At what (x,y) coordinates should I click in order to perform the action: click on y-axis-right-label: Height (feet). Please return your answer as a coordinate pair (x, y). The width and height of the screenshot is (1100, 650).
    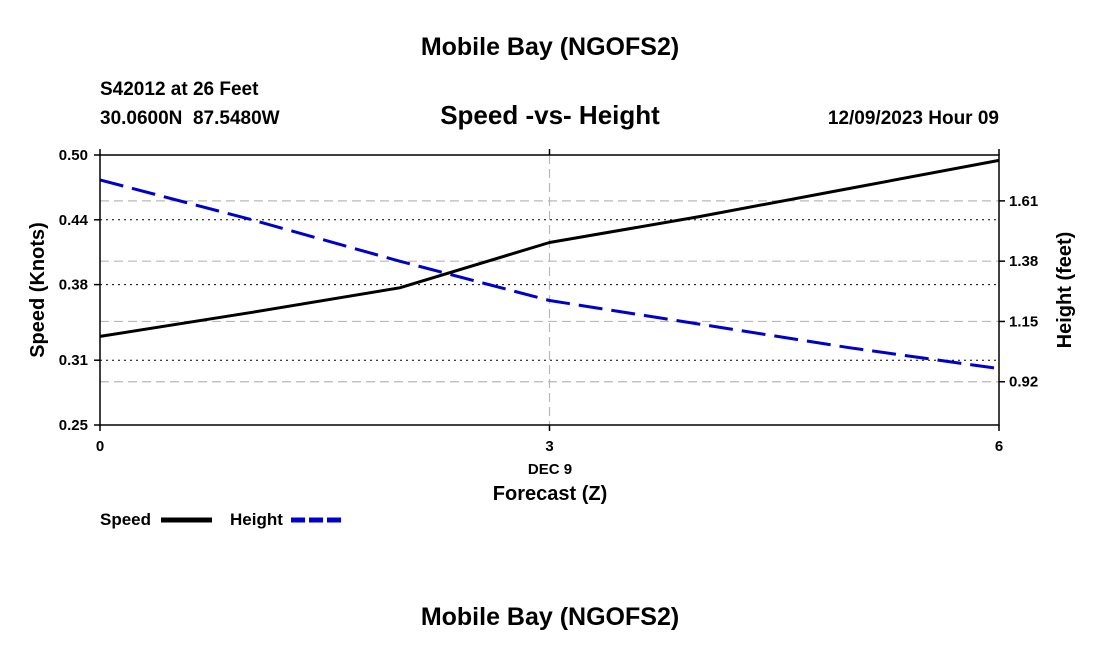
    Looking at the image, I should click on (1065, 290).